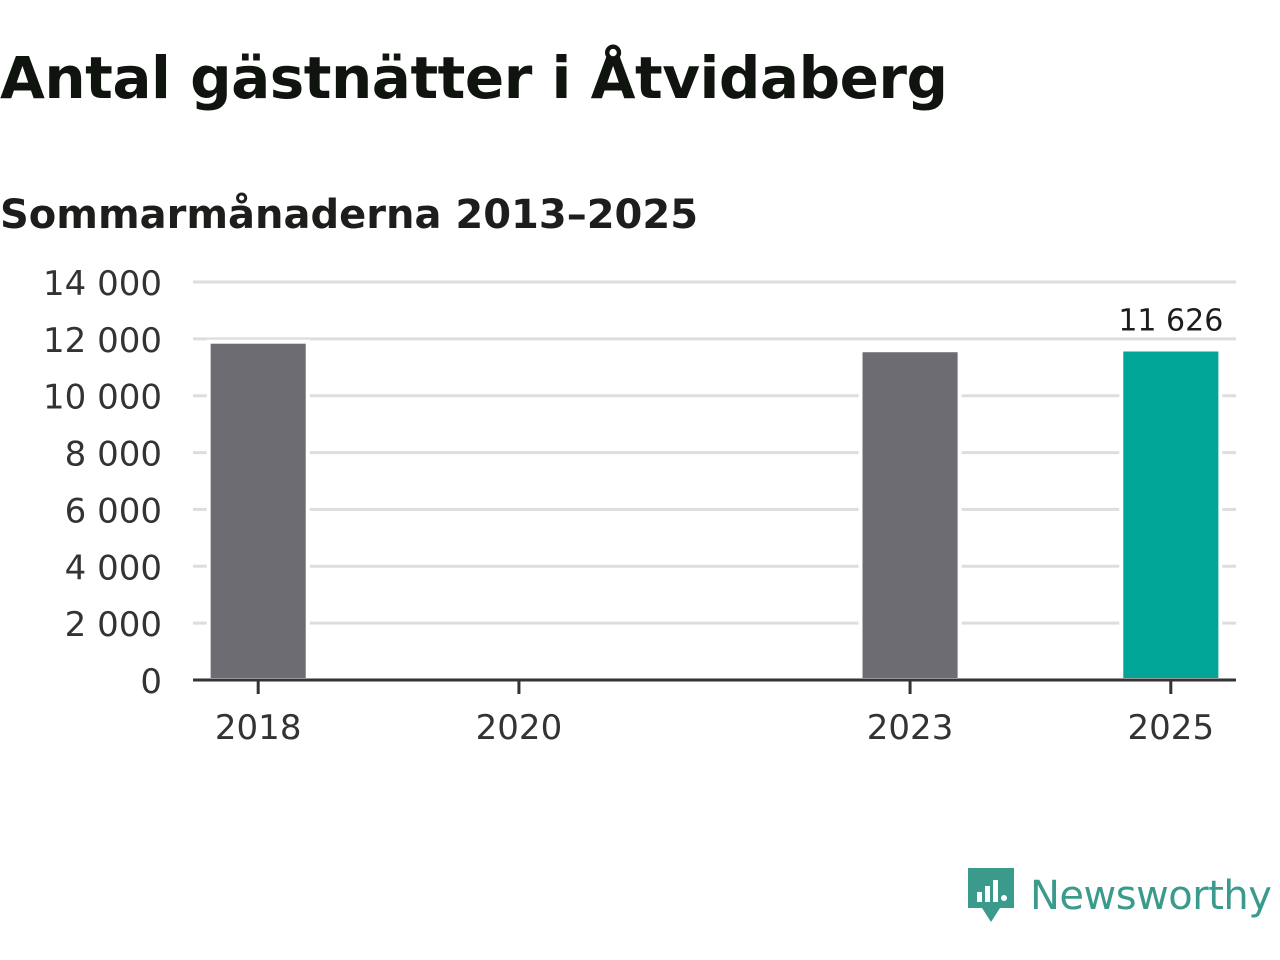 This screenshot has height=960, width=1280. I want to click on y-tick-label: 12 000, so click(102, 341).